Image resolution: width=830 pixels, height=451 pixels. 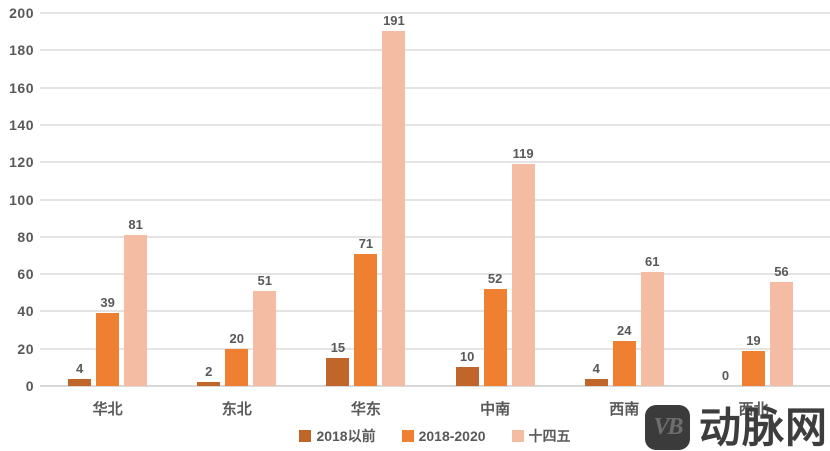 I want to click on bar-value-label: 56, so click(x=781, y=271).